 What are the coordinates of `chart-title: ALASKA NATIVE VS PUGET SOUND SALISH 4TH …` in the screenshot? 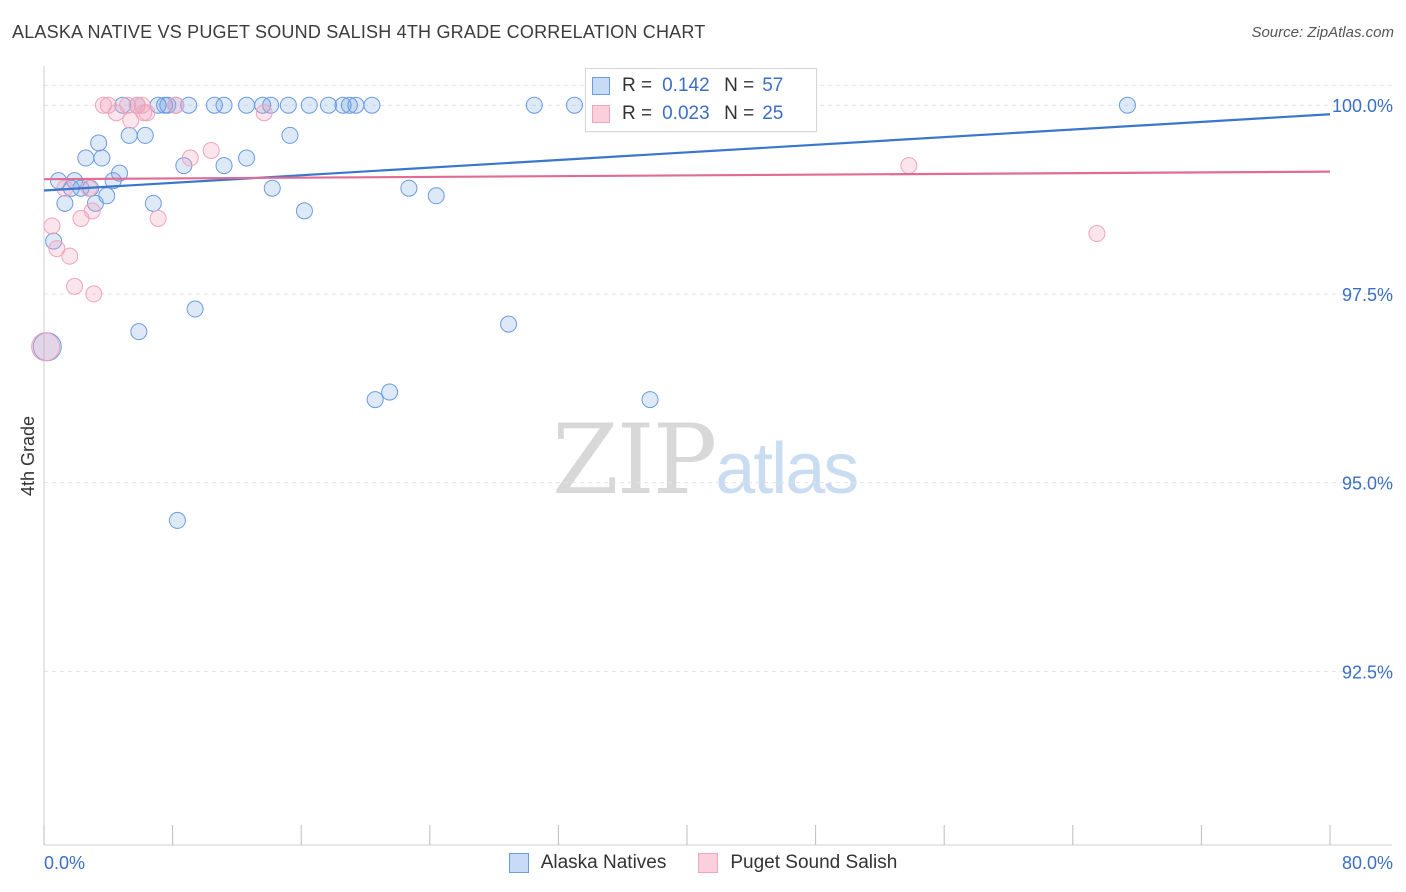 It's located at (359, 32).